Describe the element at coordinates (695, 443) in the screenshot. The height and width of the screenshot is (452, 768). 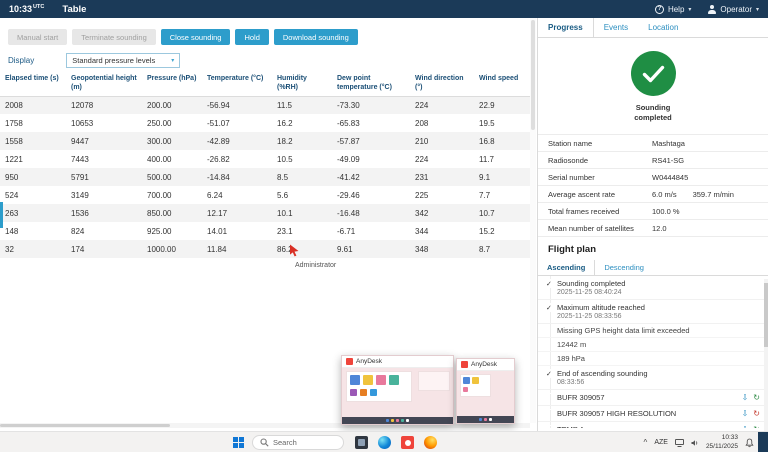
I see `volume-icon` at that location.